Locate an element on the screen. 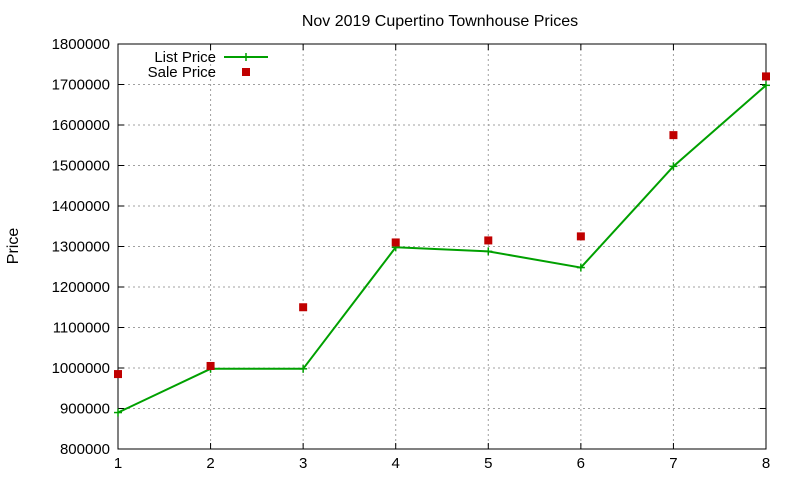  y-tick-label: 1100000 is located at coordinates (81, 328).